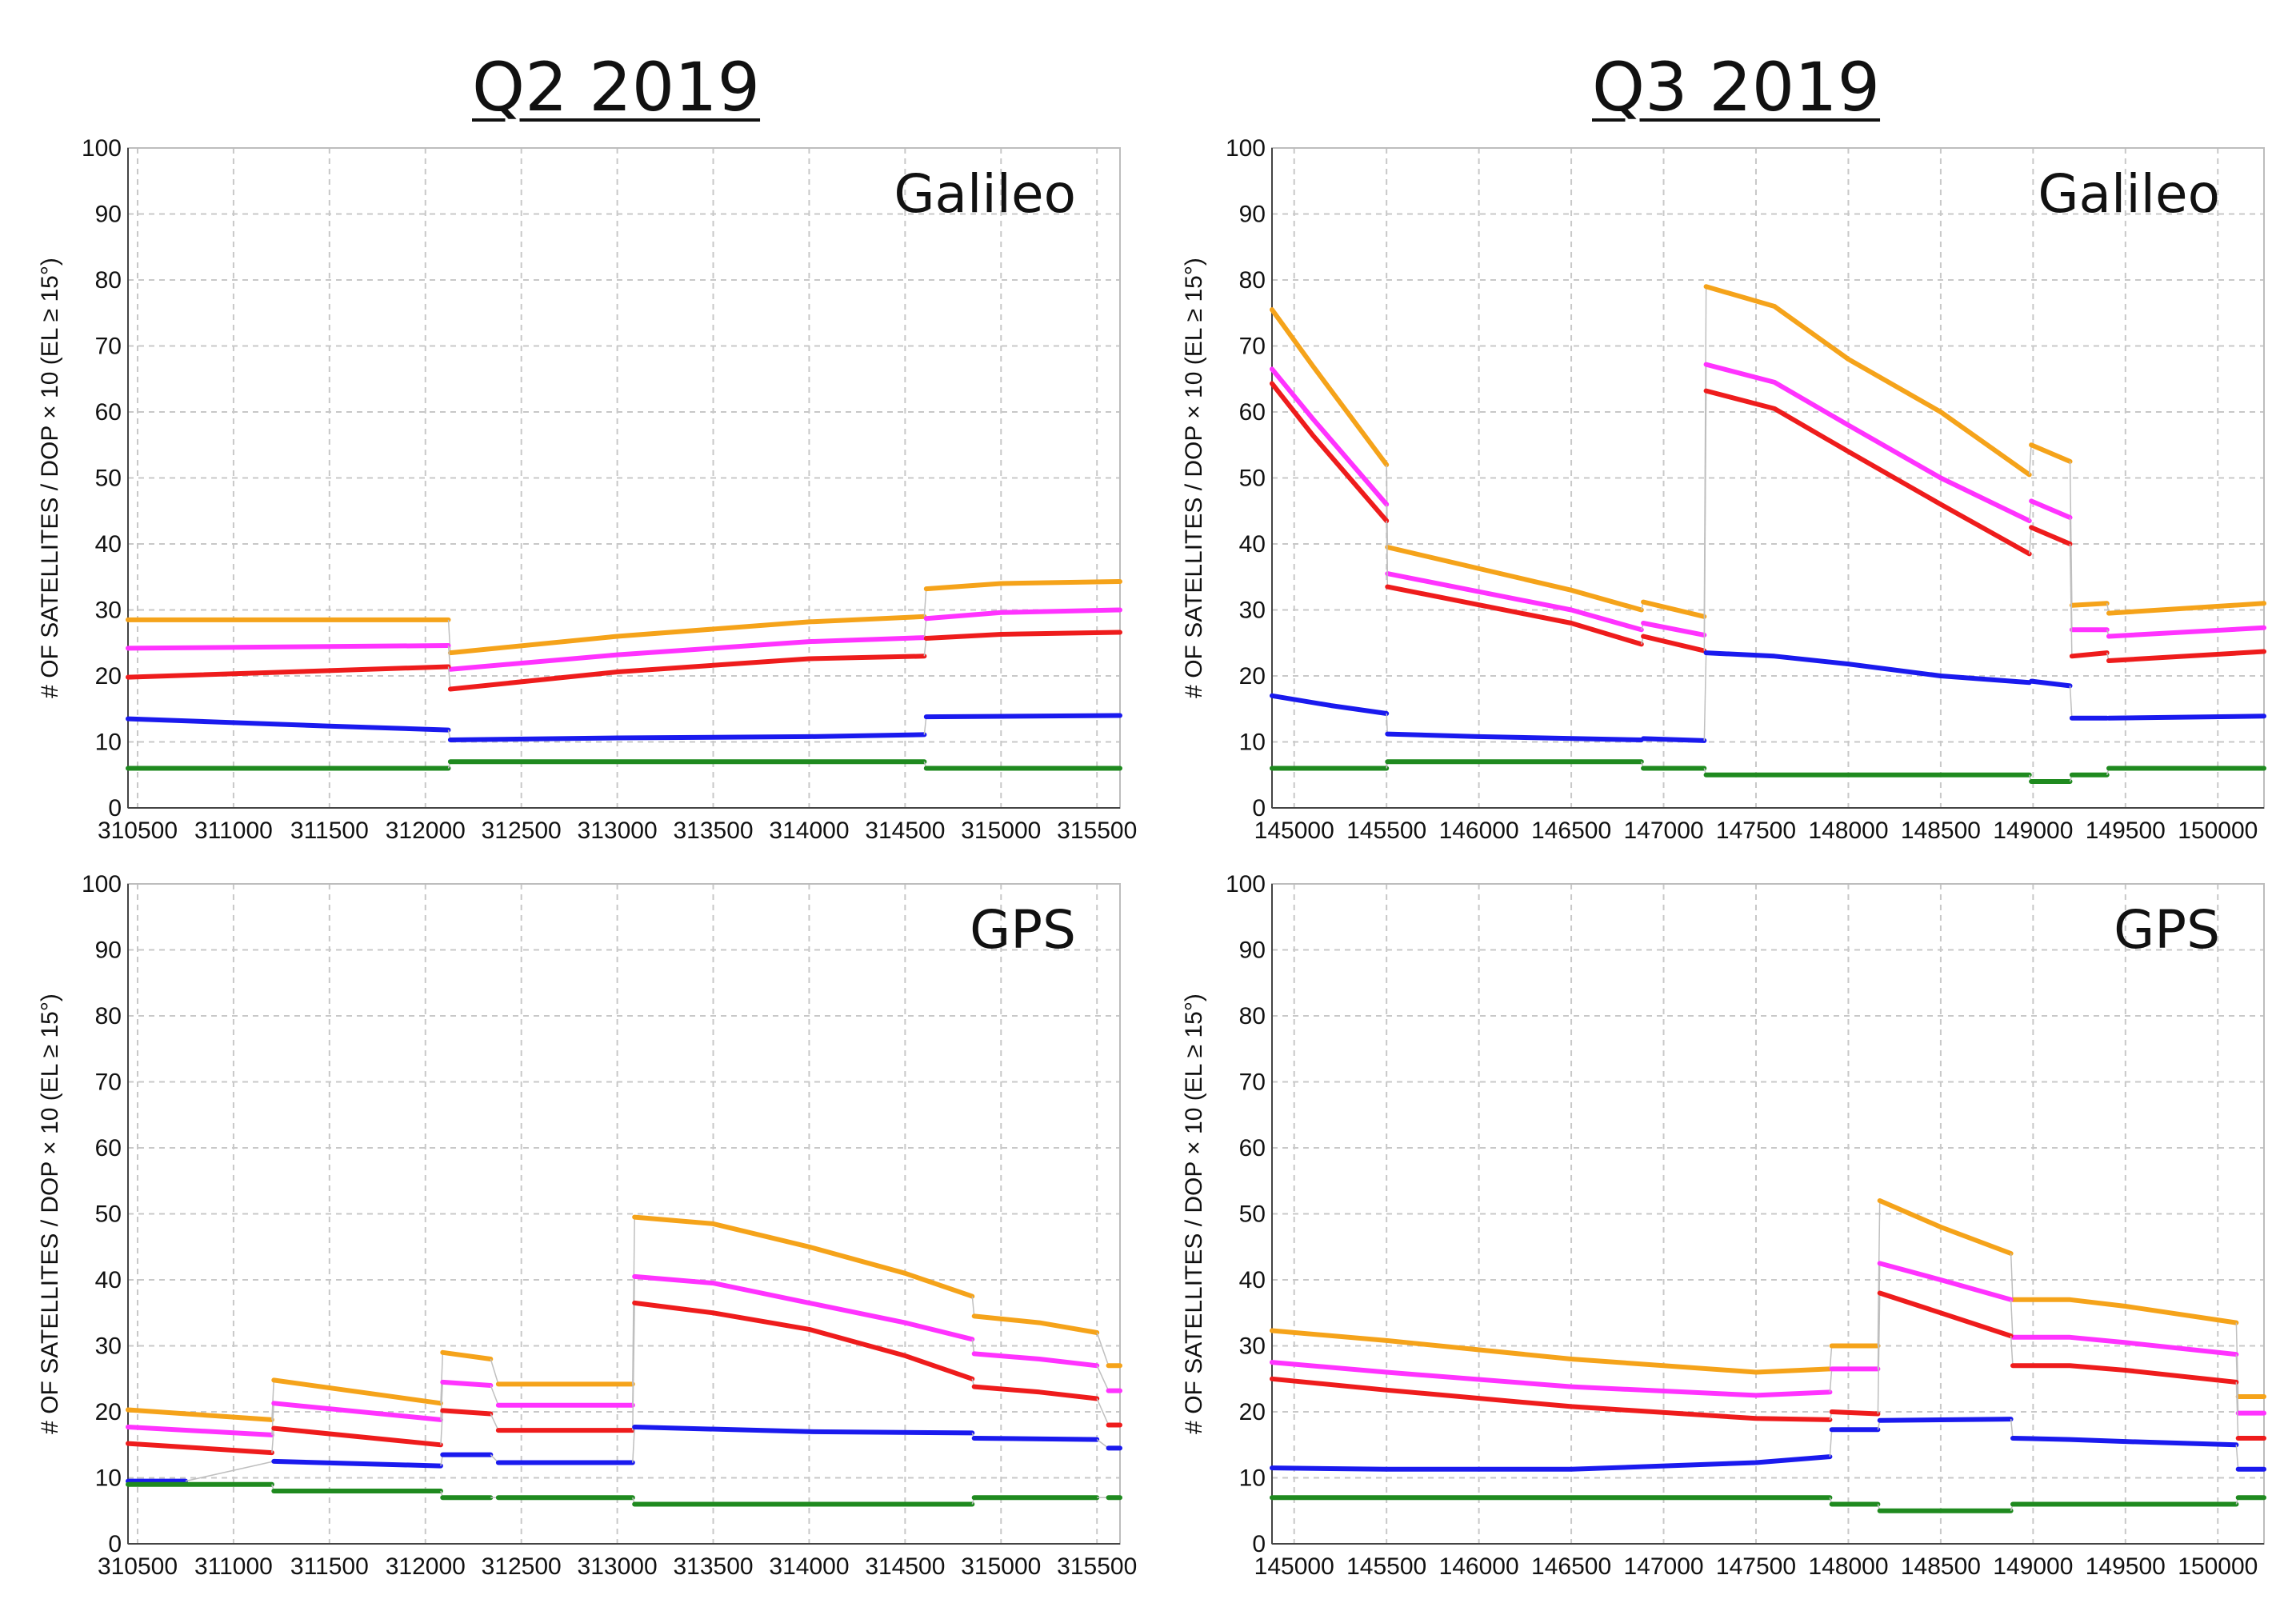 The image size is (2296, 1619). What do you see at coordinates (1663, 831) in the screenshot?
I see `x-tick-label: 147000` at bounding box center [1663, 831].